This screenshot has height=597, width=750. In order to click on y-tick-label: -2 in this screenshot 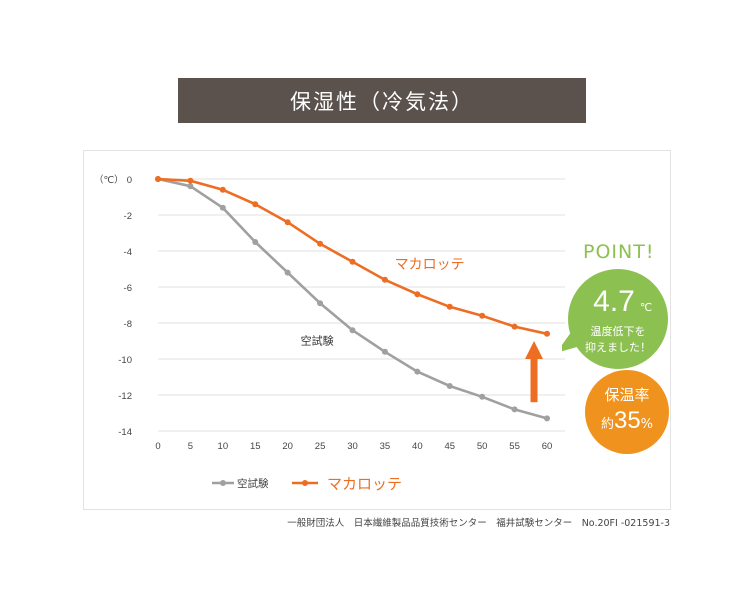, I will do `click(128, 216)`.